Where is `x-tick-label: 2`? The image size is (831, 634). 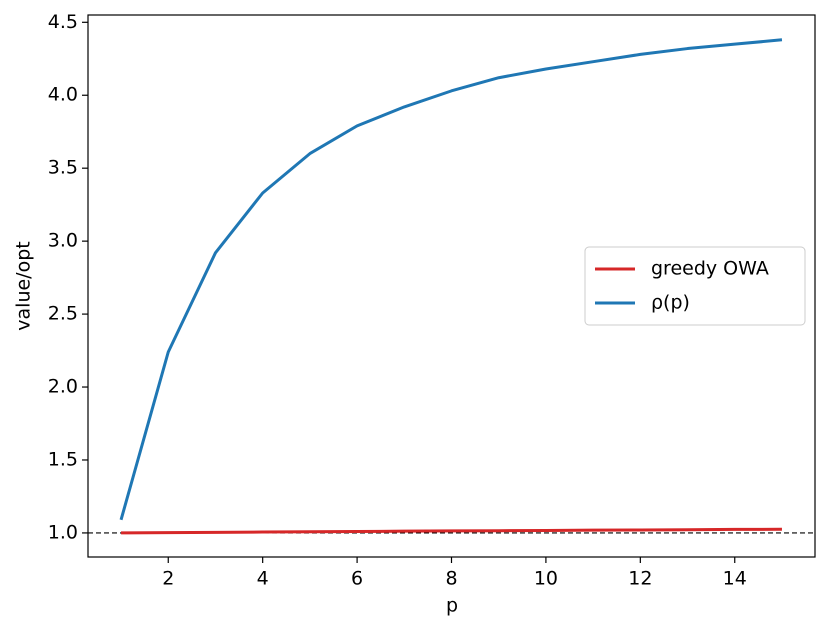 x-tick-label: 2 is located at coordinates (168, 579).